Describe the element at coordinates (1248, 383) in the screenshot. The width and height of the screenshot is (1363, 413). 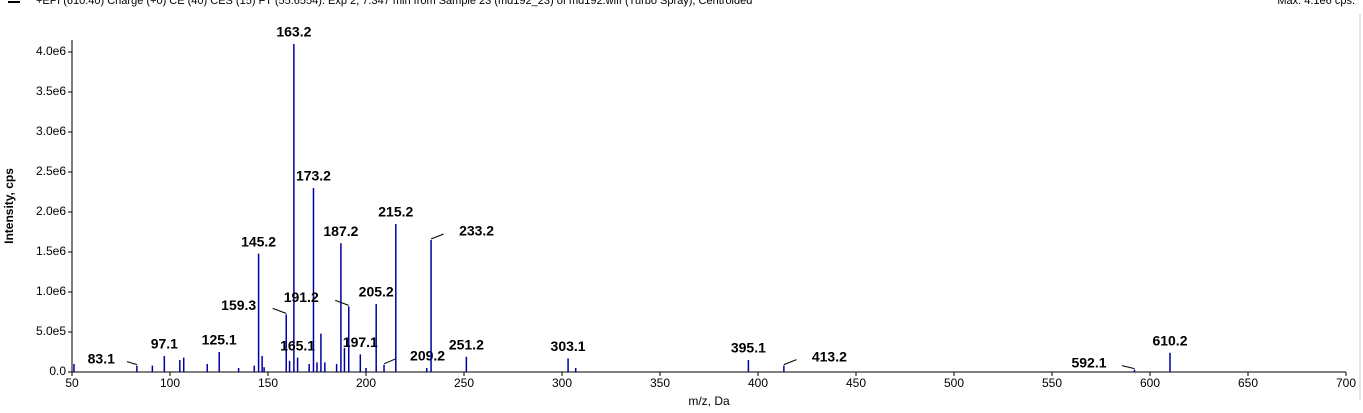
I see `x-tick-label: 650` at that location.